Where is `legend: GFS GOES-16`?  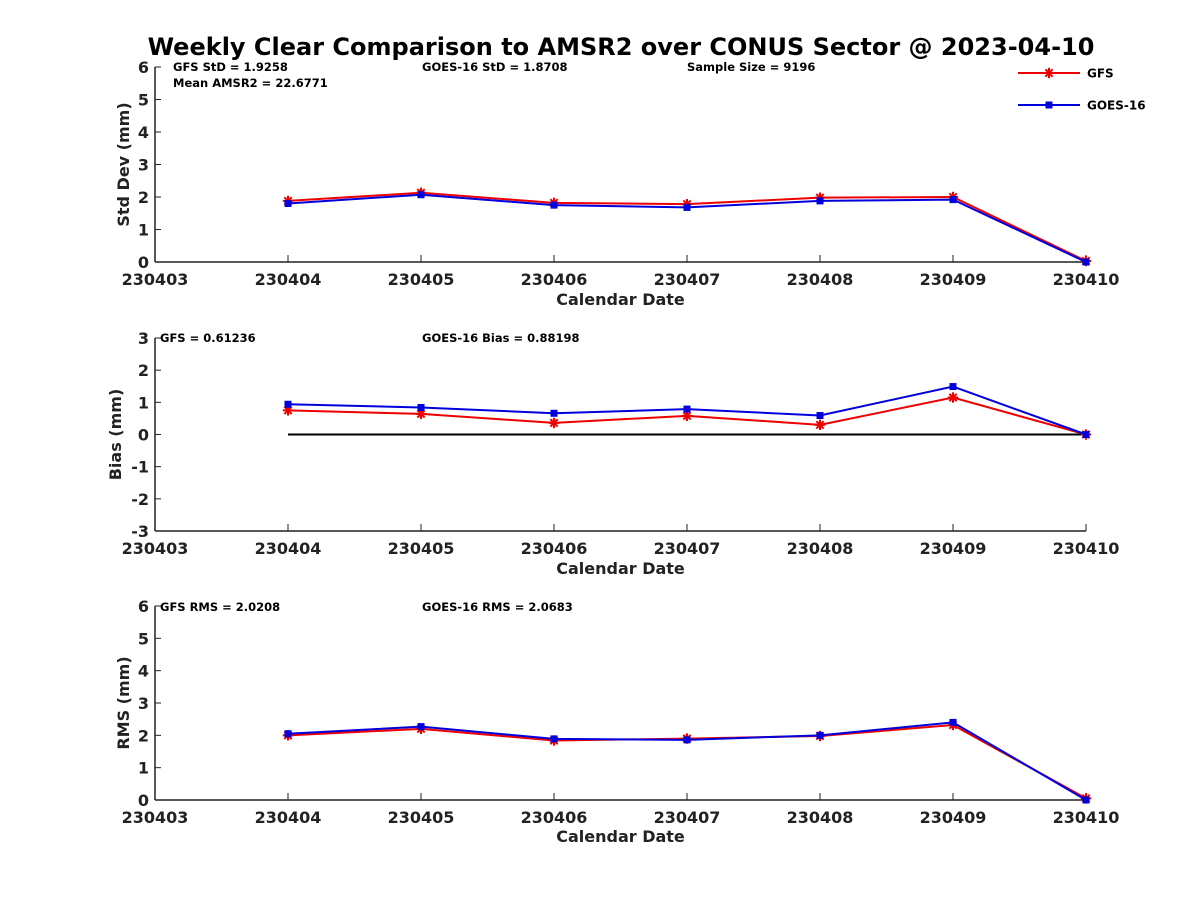
legend: GFS GOES-16 is located at coordinates (1082, 90).